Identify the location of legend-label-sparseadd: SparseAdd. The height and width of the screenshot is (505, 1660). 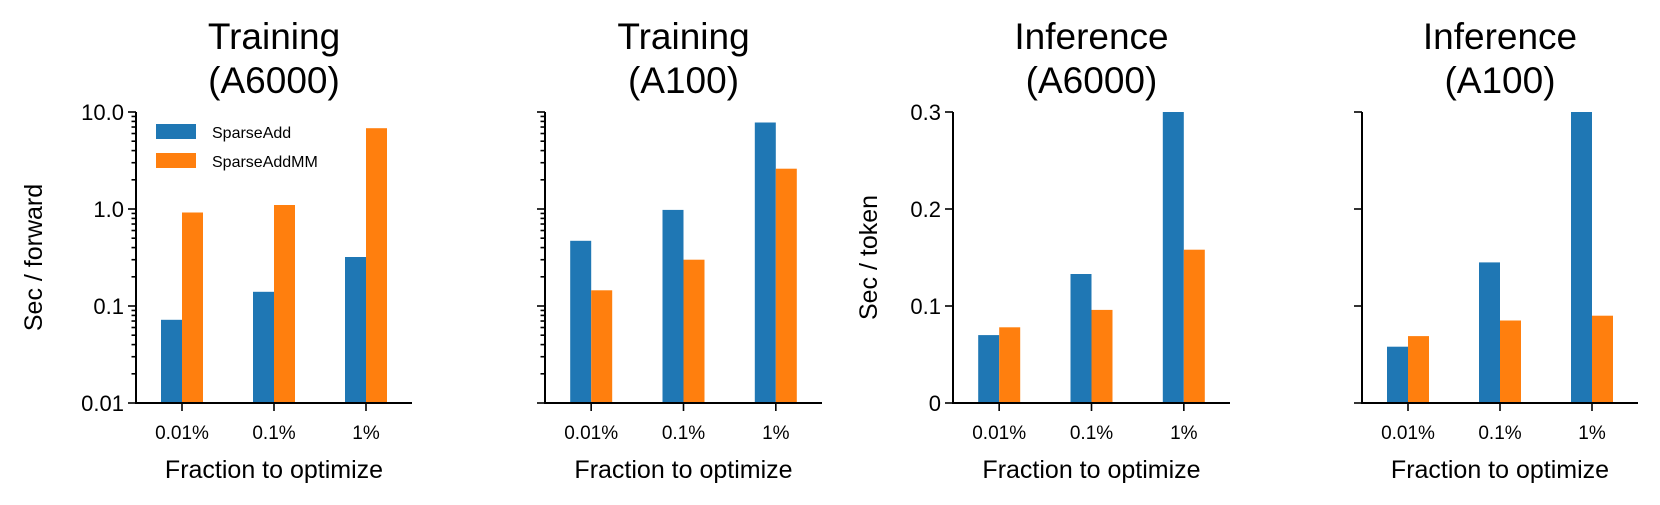
(251, 133).